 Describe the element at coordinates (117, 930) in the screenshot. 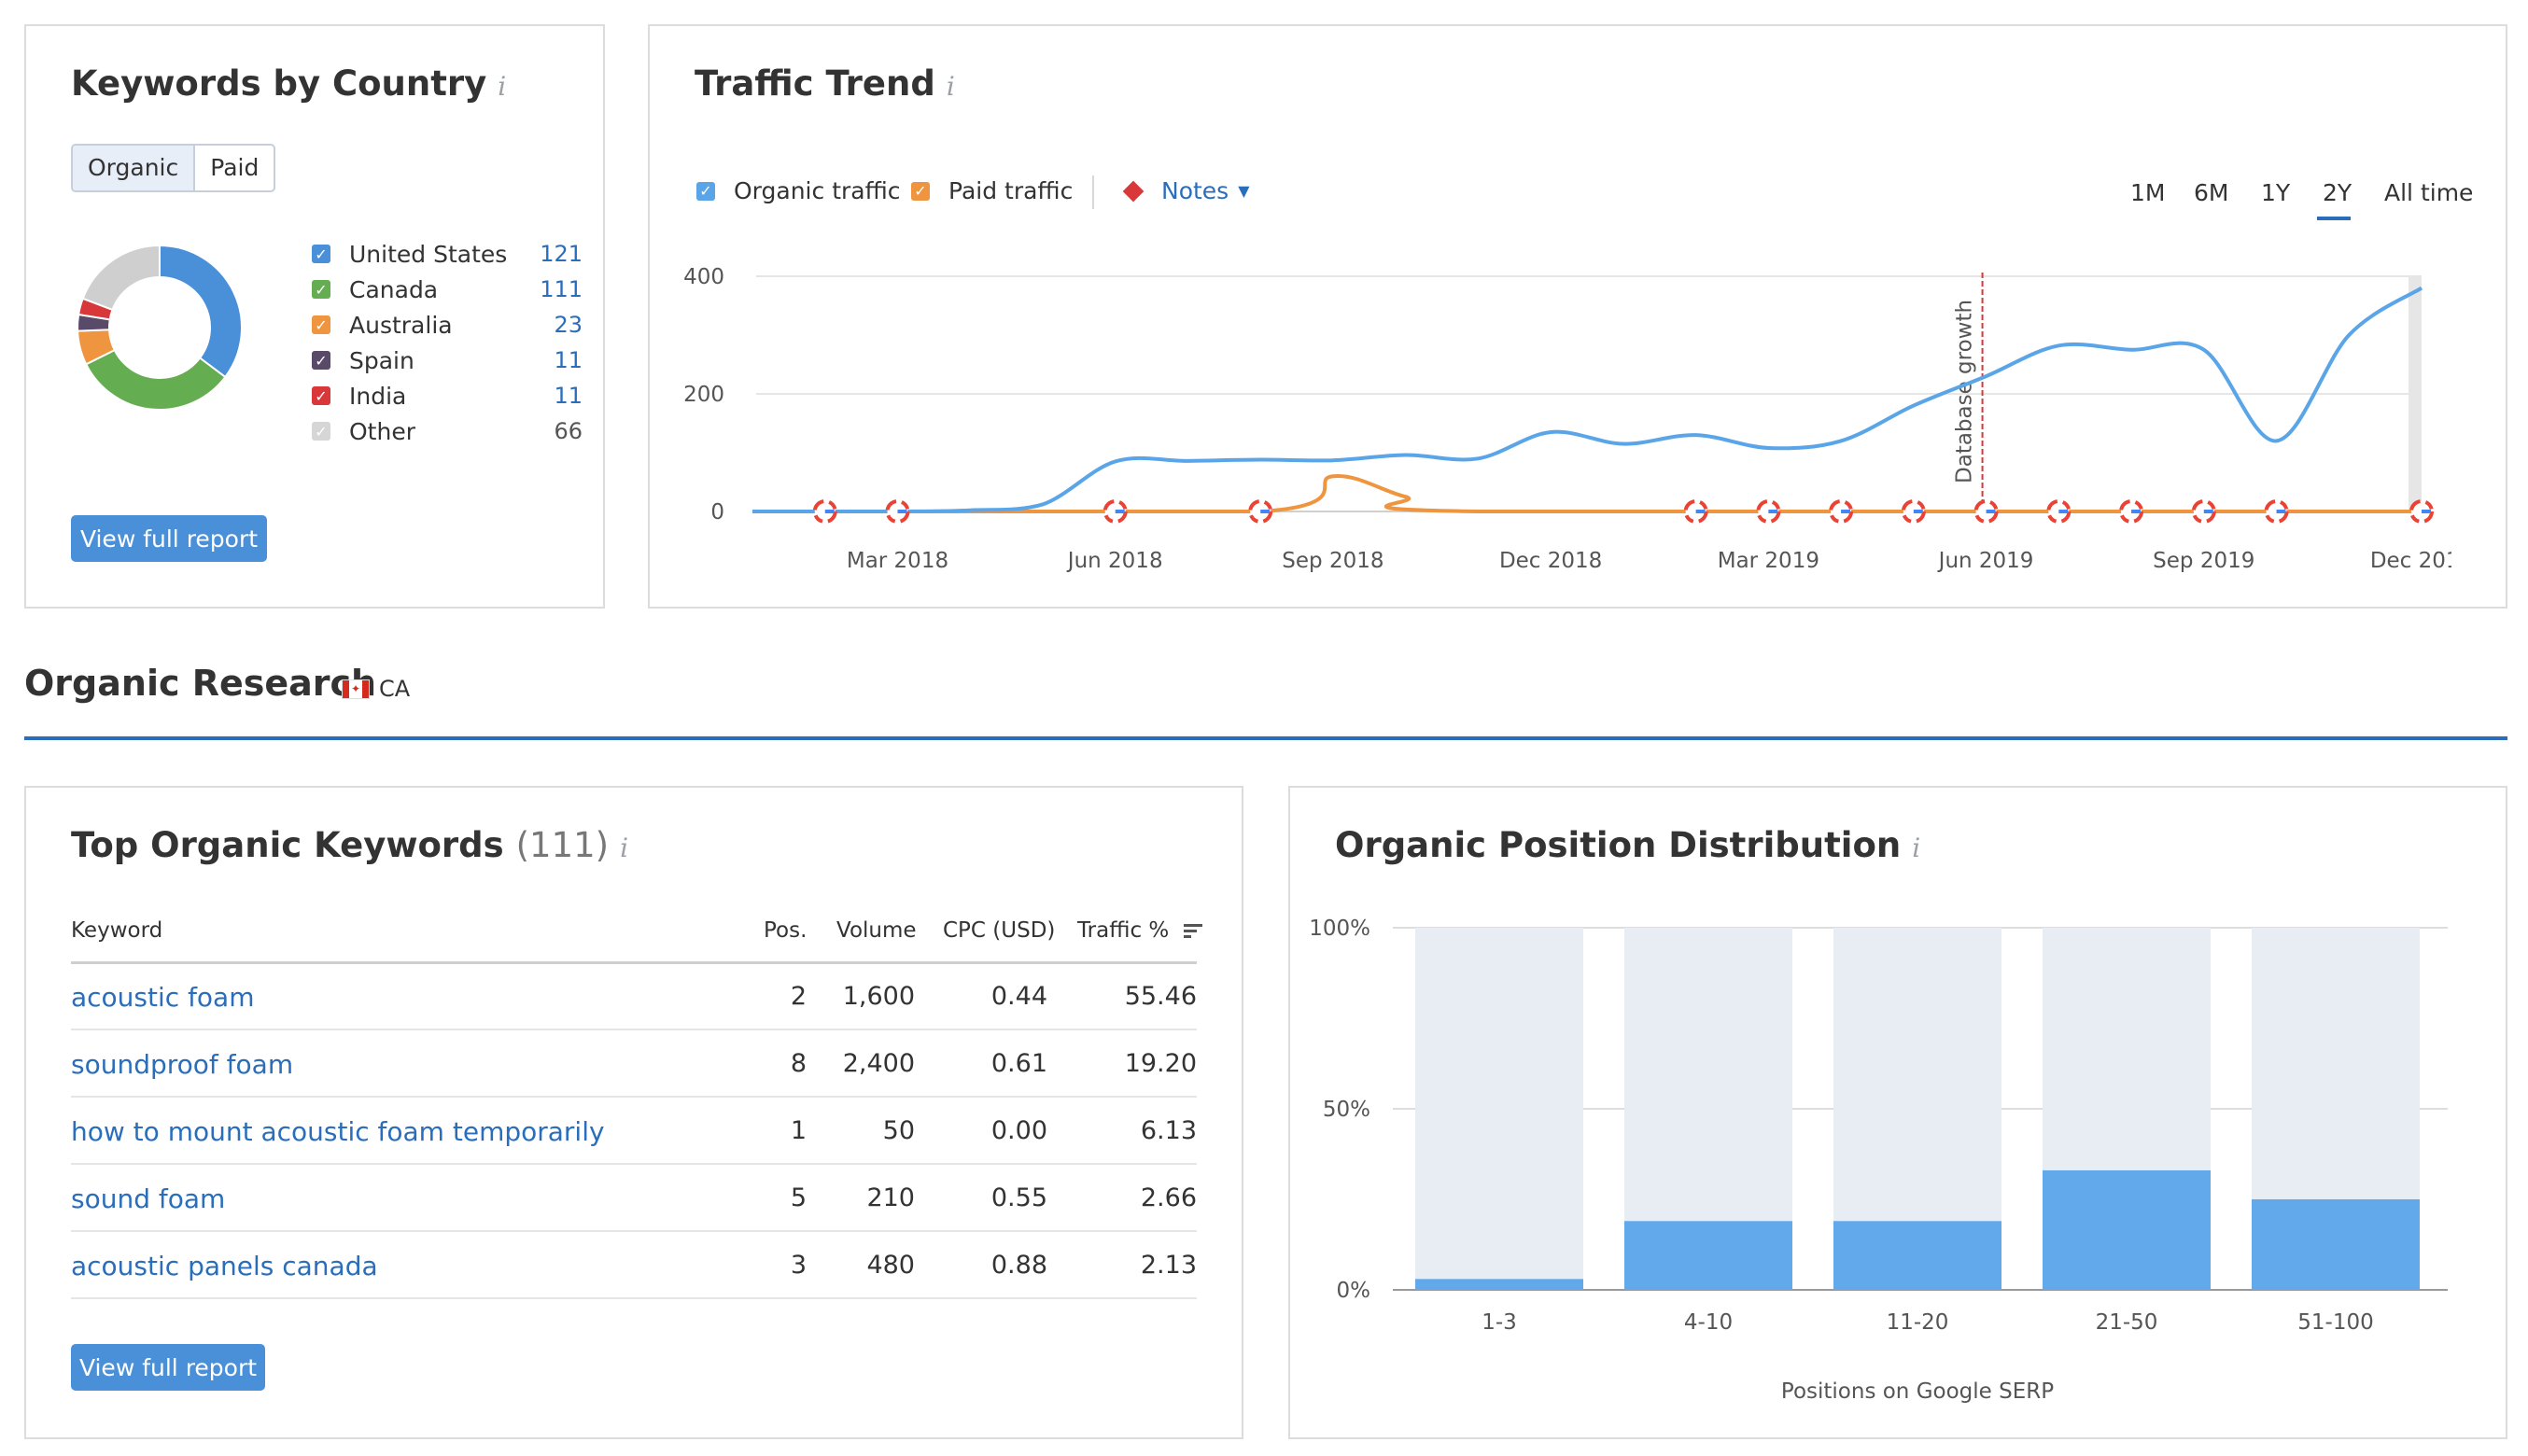

I see `column-header-keyword: Keyword` at that location.